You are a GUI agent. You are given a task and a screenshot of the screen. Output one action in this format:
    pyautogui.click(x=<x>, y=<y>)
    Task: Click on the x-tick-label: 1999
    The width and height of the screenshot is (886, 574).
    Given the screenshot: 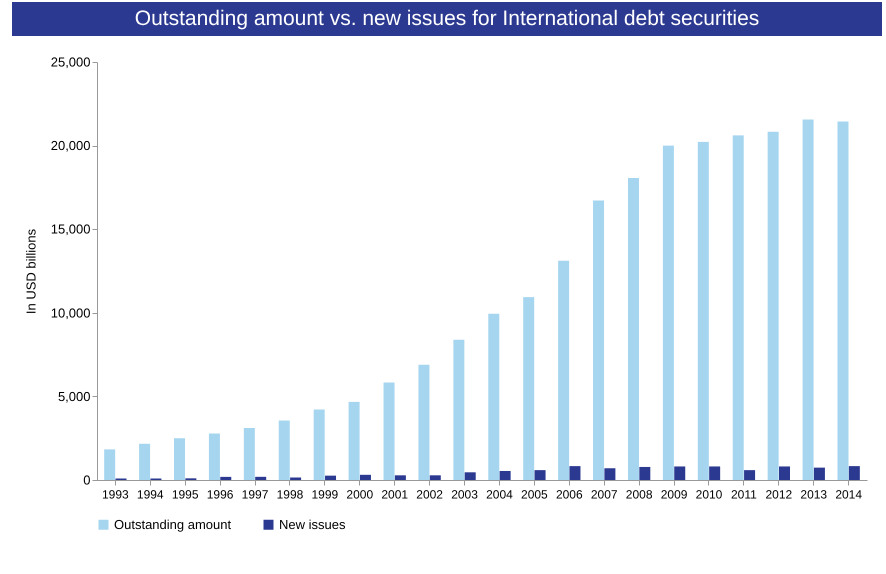 What is the action you would take?
    pyautogui.click(x=325, y=495)
    